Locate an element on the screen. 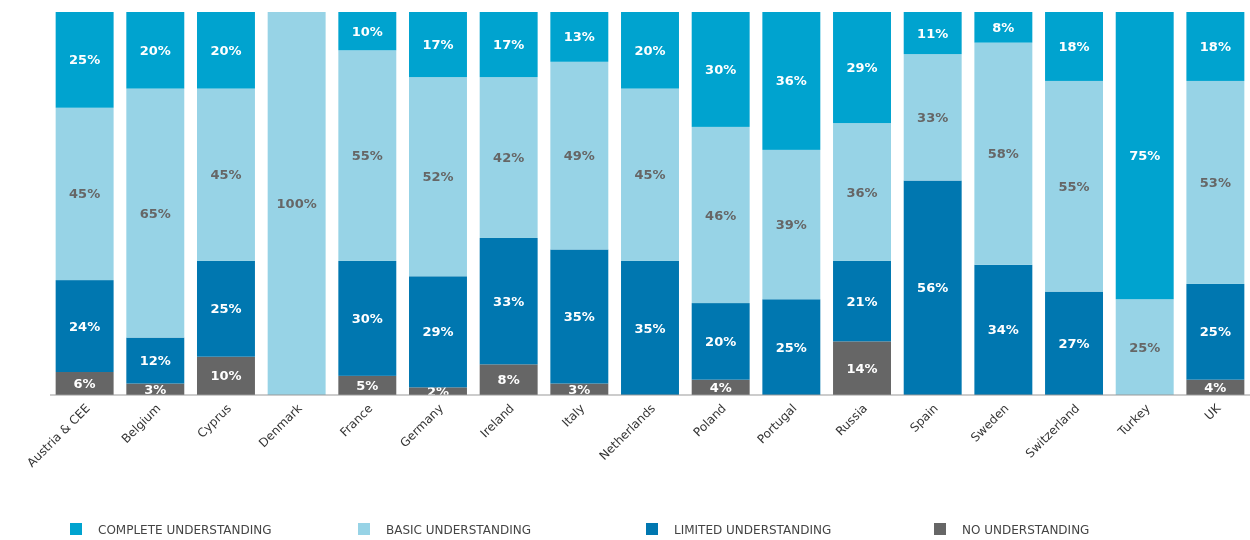  data-label: 12% is located at coordinates (155, 361).